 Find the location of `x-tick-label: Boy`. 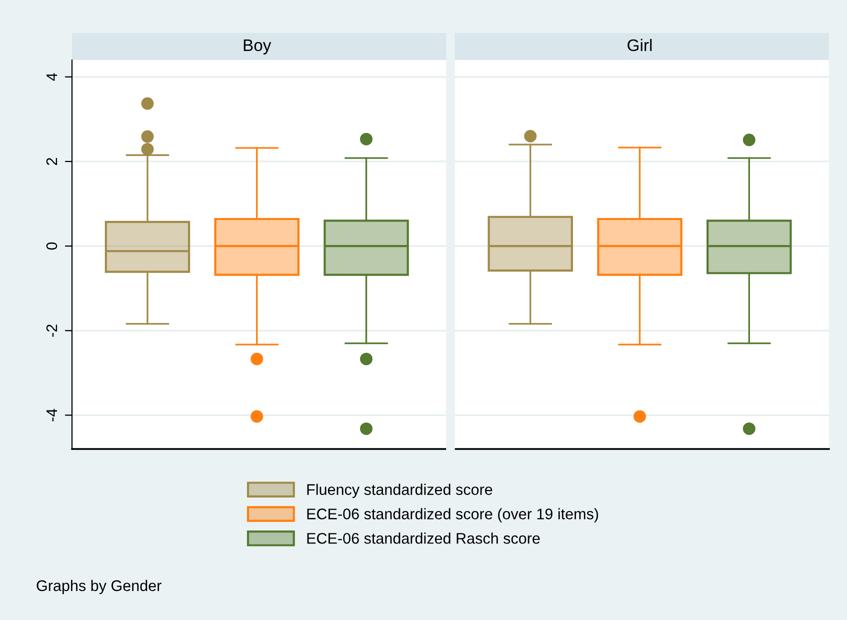

x-tick-label: Boy is located at coordinates (258, 47).